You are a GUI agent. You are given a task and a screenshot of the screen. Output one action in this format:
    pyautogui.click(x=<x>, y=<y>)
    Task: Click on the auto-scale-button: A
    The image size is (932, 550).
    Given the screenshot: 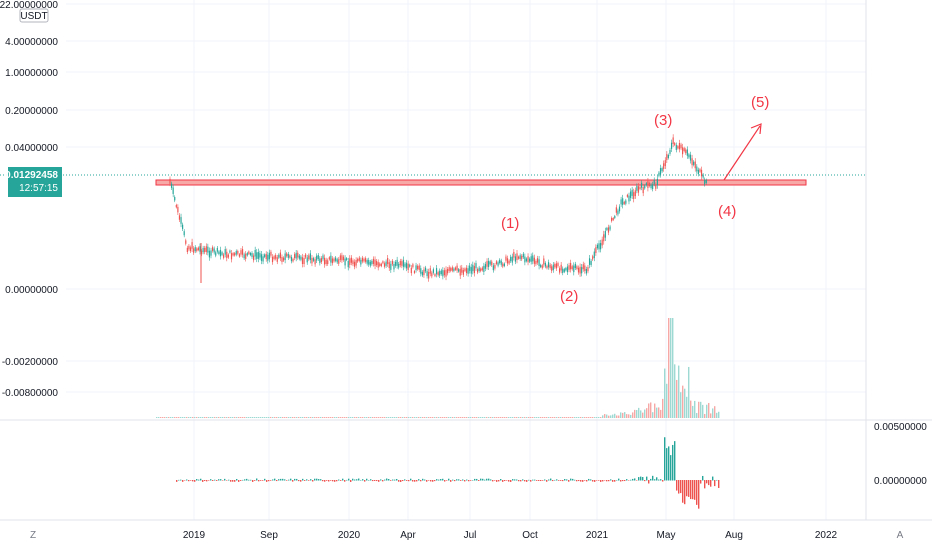 What is the action you would take?
    pyautogui.click(x=900, y=535)
    